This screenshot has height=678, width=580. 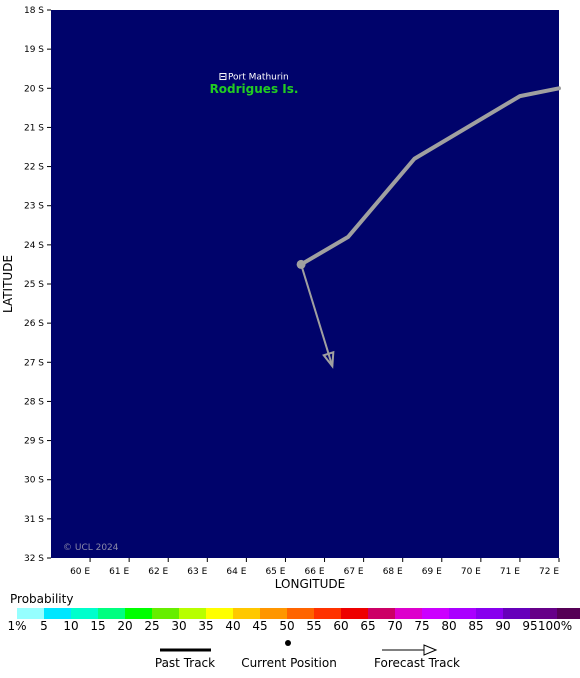 I want to click on x-tick-label: 69 E, so click(x=432, y=572).